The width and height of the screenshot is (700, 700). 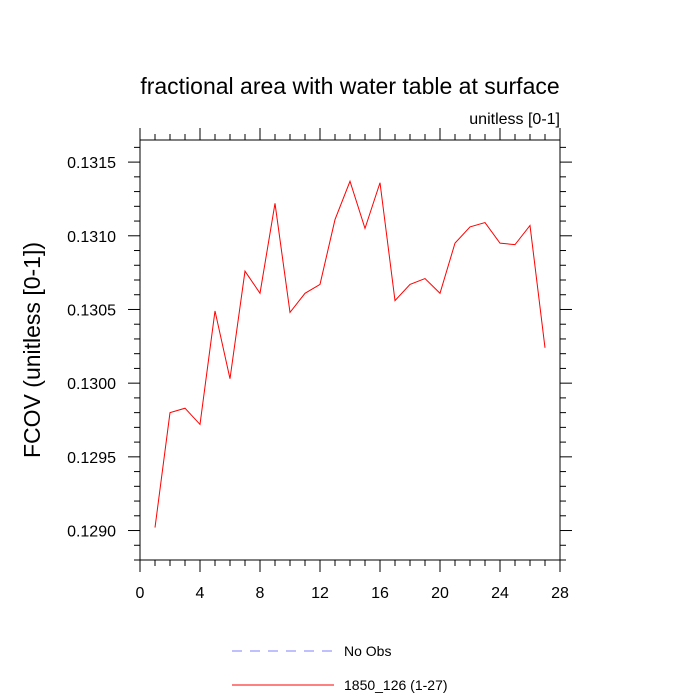 What do you see at coordinates (514, 119) in the screenshot?
I see `chart-subtitle: unitless [0-1]` at bounding box center [514, 119].